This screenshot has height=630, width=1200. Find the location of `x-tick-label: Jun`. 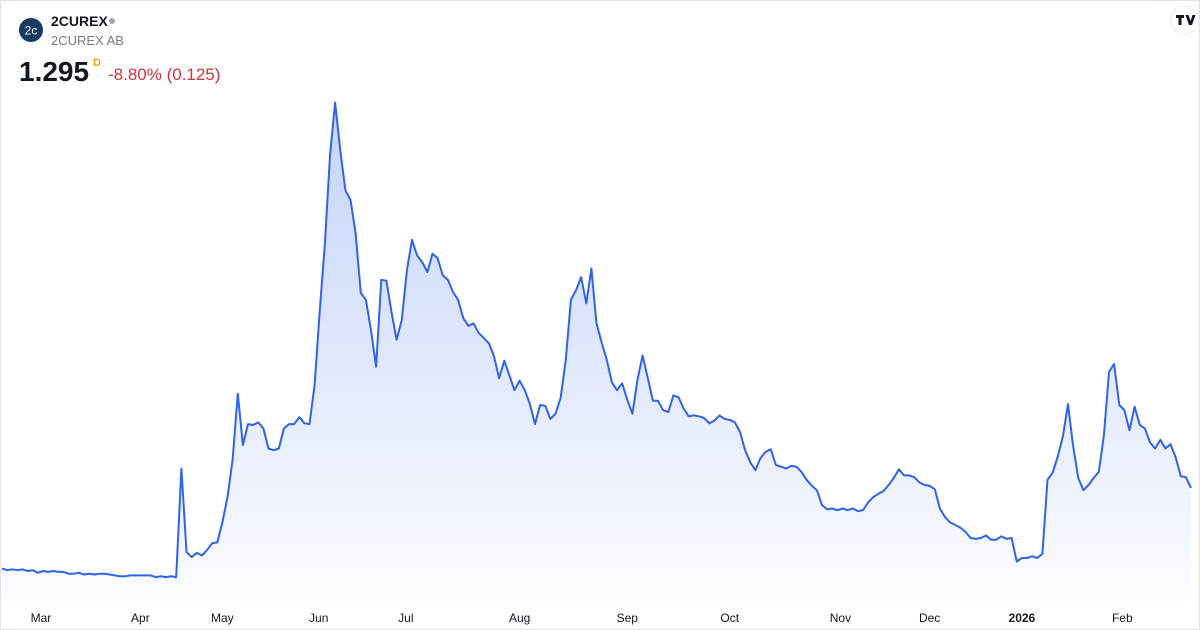

x-tick-label: Jun is located at coordinates (318, 618).